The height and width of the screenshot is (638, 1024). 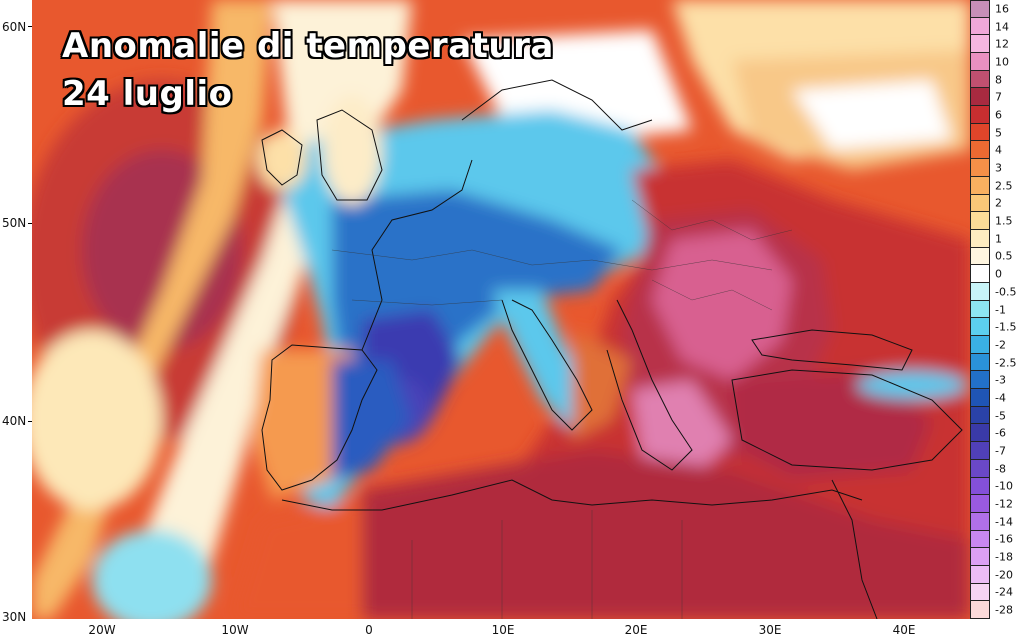 What do you see at coordinates (1004, 610) in the screenshot?
I see `colorbar-label: -28` at bounding box center [1004, 610].